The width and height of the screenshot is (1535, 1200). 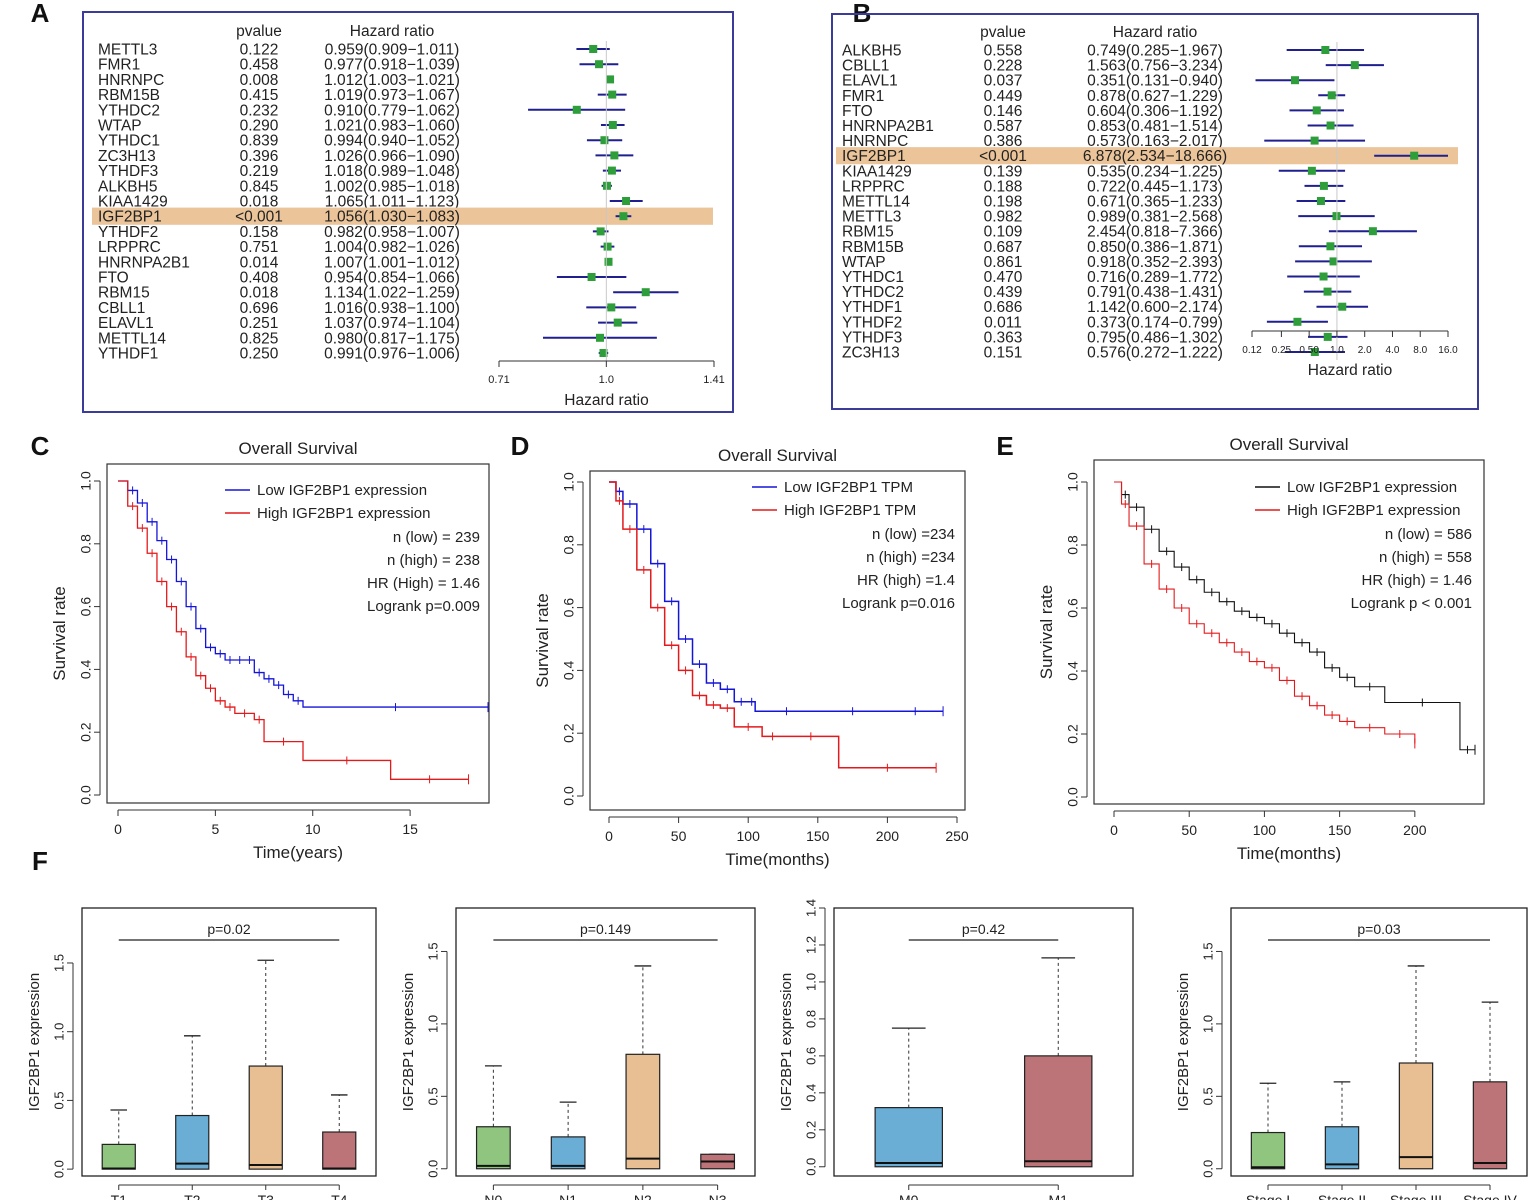 What do you see at coordinates (1155, 322) in the screenshot?
I see `hr-ci-label: 0.373(0.174−0.799)` at bounding box center [1155, 322].